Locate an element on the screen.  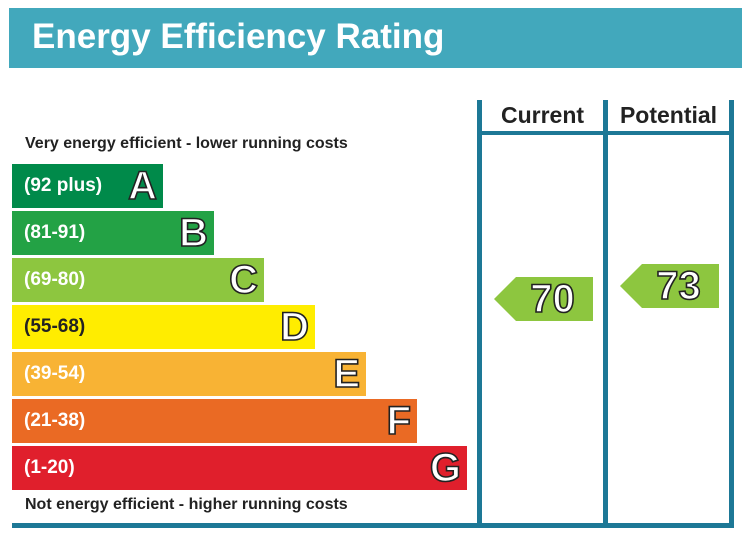
frame-line-bottom is located at coordinates (373, 525).